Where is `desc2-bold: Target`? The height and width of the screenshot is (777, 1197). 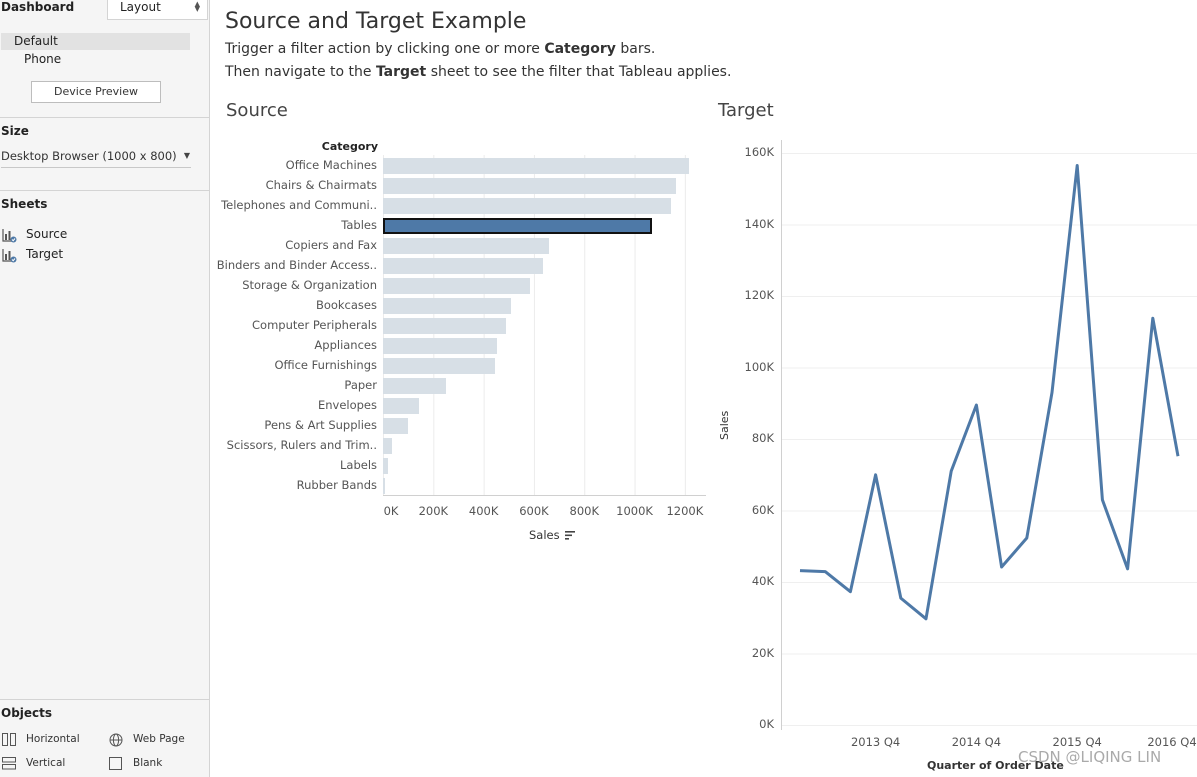 desc2-bold: Target is located at coordinates (401, 72).